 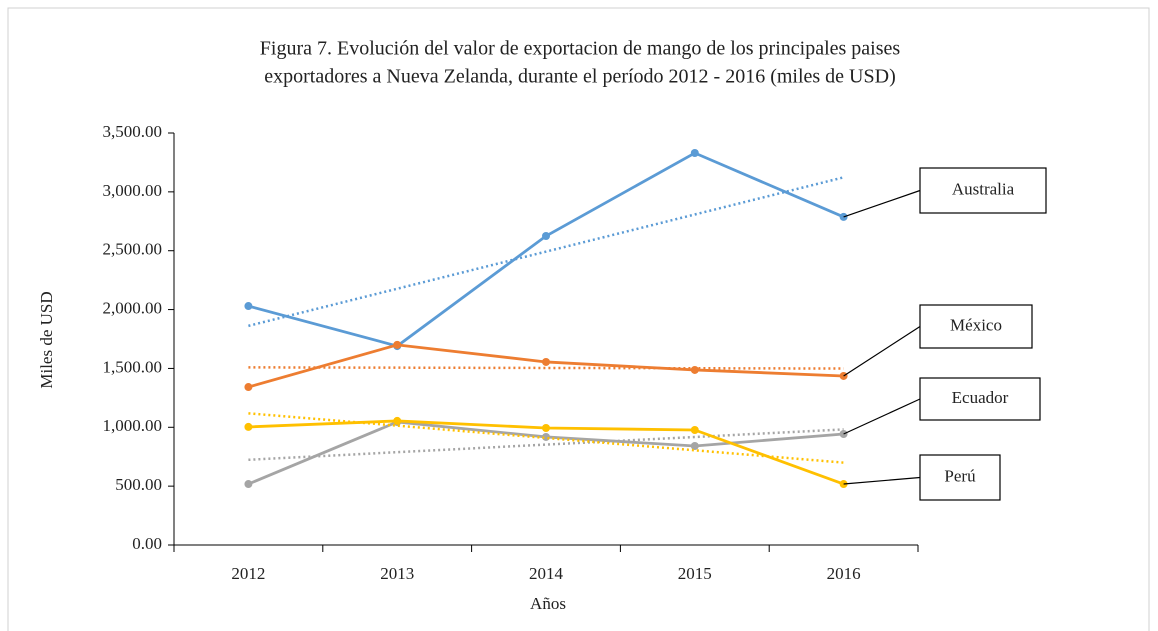 What do you see at coordinates (695, 573) in the screenshot?
I see `x-tick-label: 2015` at bounding box center [695, 573].